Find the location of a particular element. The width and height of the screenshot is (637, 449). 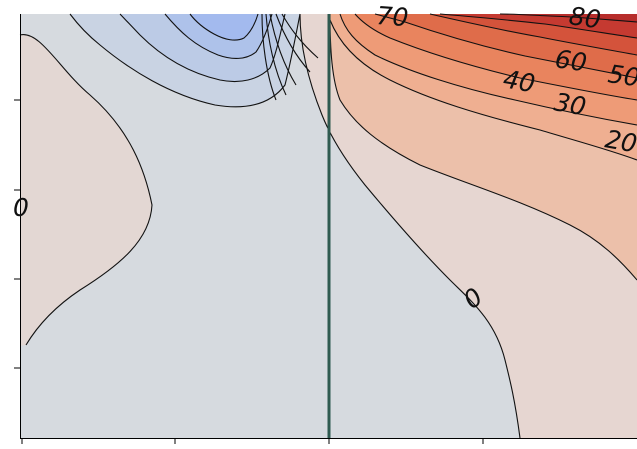

contour-label-80: 80 is located at coordinates (585, 17).